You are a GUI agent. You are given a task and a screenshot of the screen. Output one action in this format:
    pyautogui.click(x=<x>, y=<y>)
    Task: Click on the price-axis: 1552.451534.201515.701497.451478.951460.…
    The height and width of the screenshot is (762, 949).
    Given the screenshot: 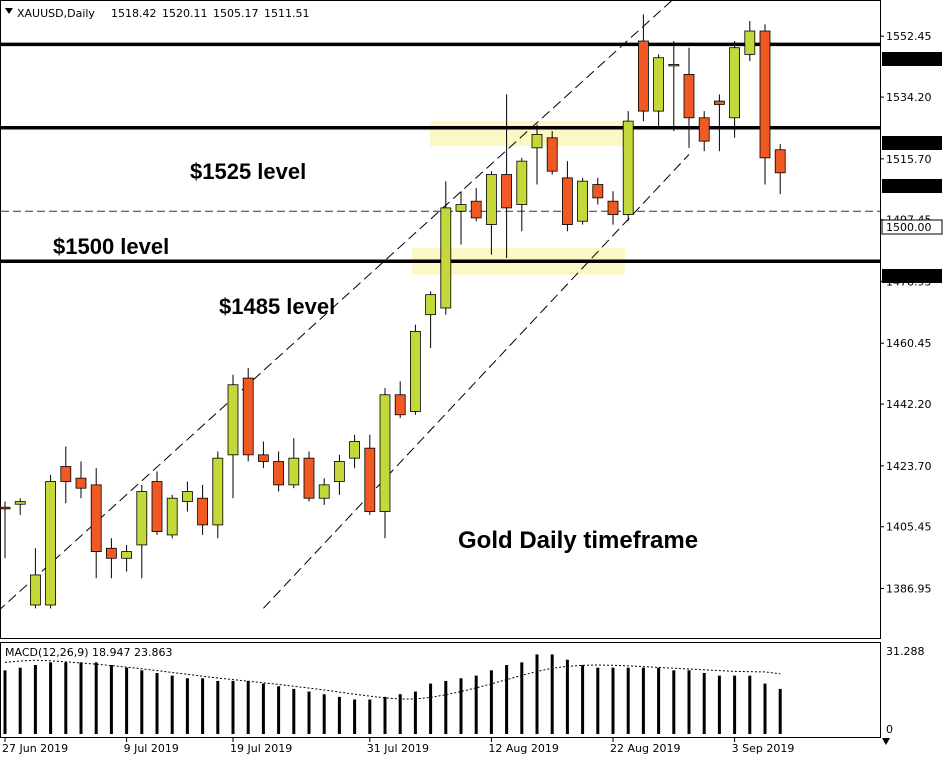 What is the action you would take?
    pyautogui.click(x=906, y=312)
    